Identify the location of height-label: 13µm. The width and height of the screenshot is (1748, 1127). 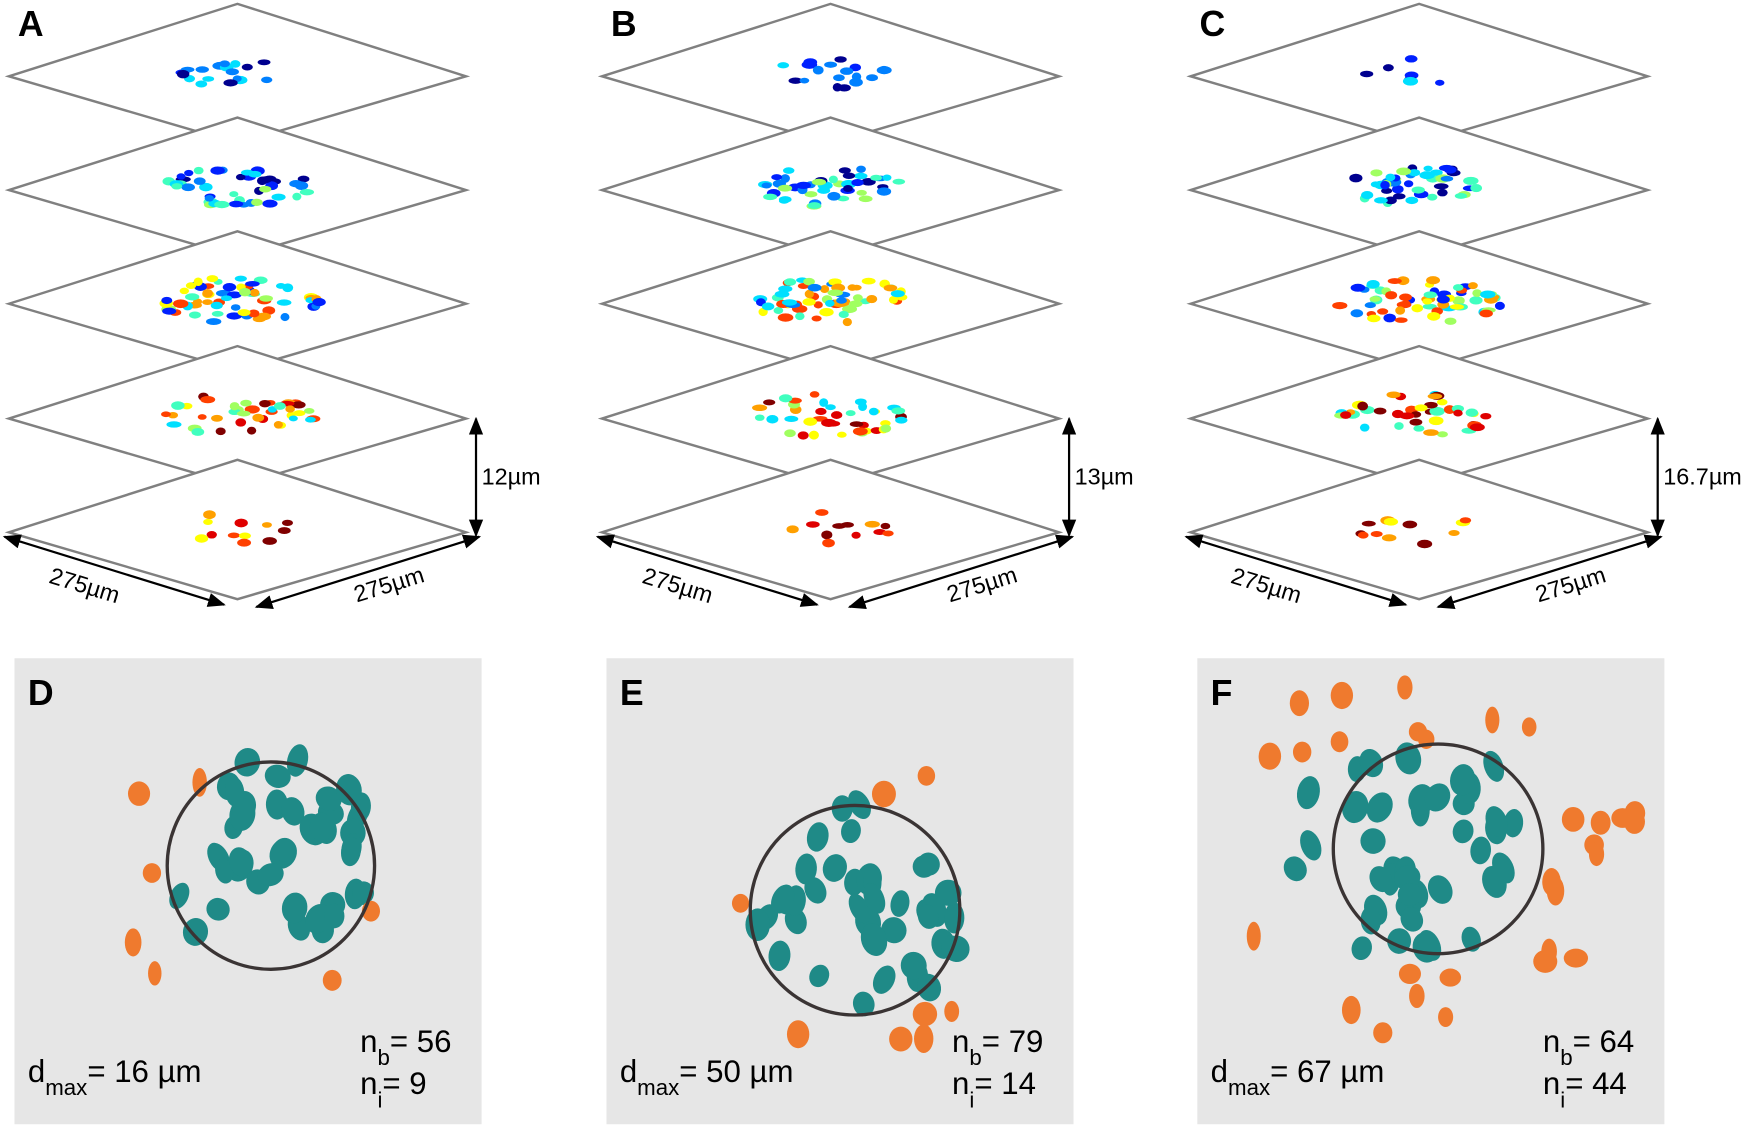
(1104, 476).